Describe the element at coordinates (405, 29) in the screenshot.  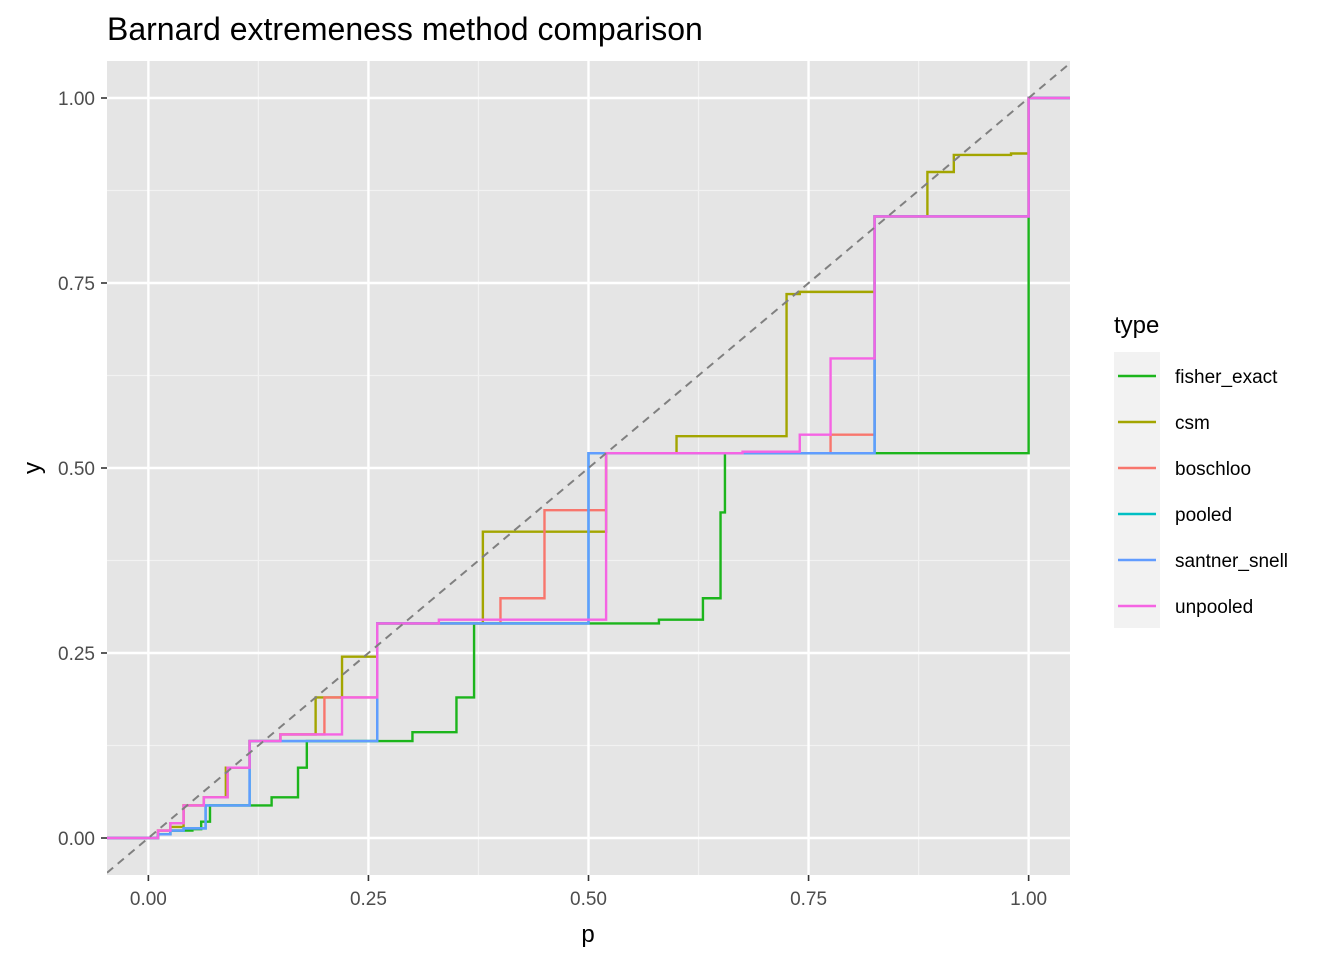
I see `chart-title: Barnard extremeness method comparison` at that location.